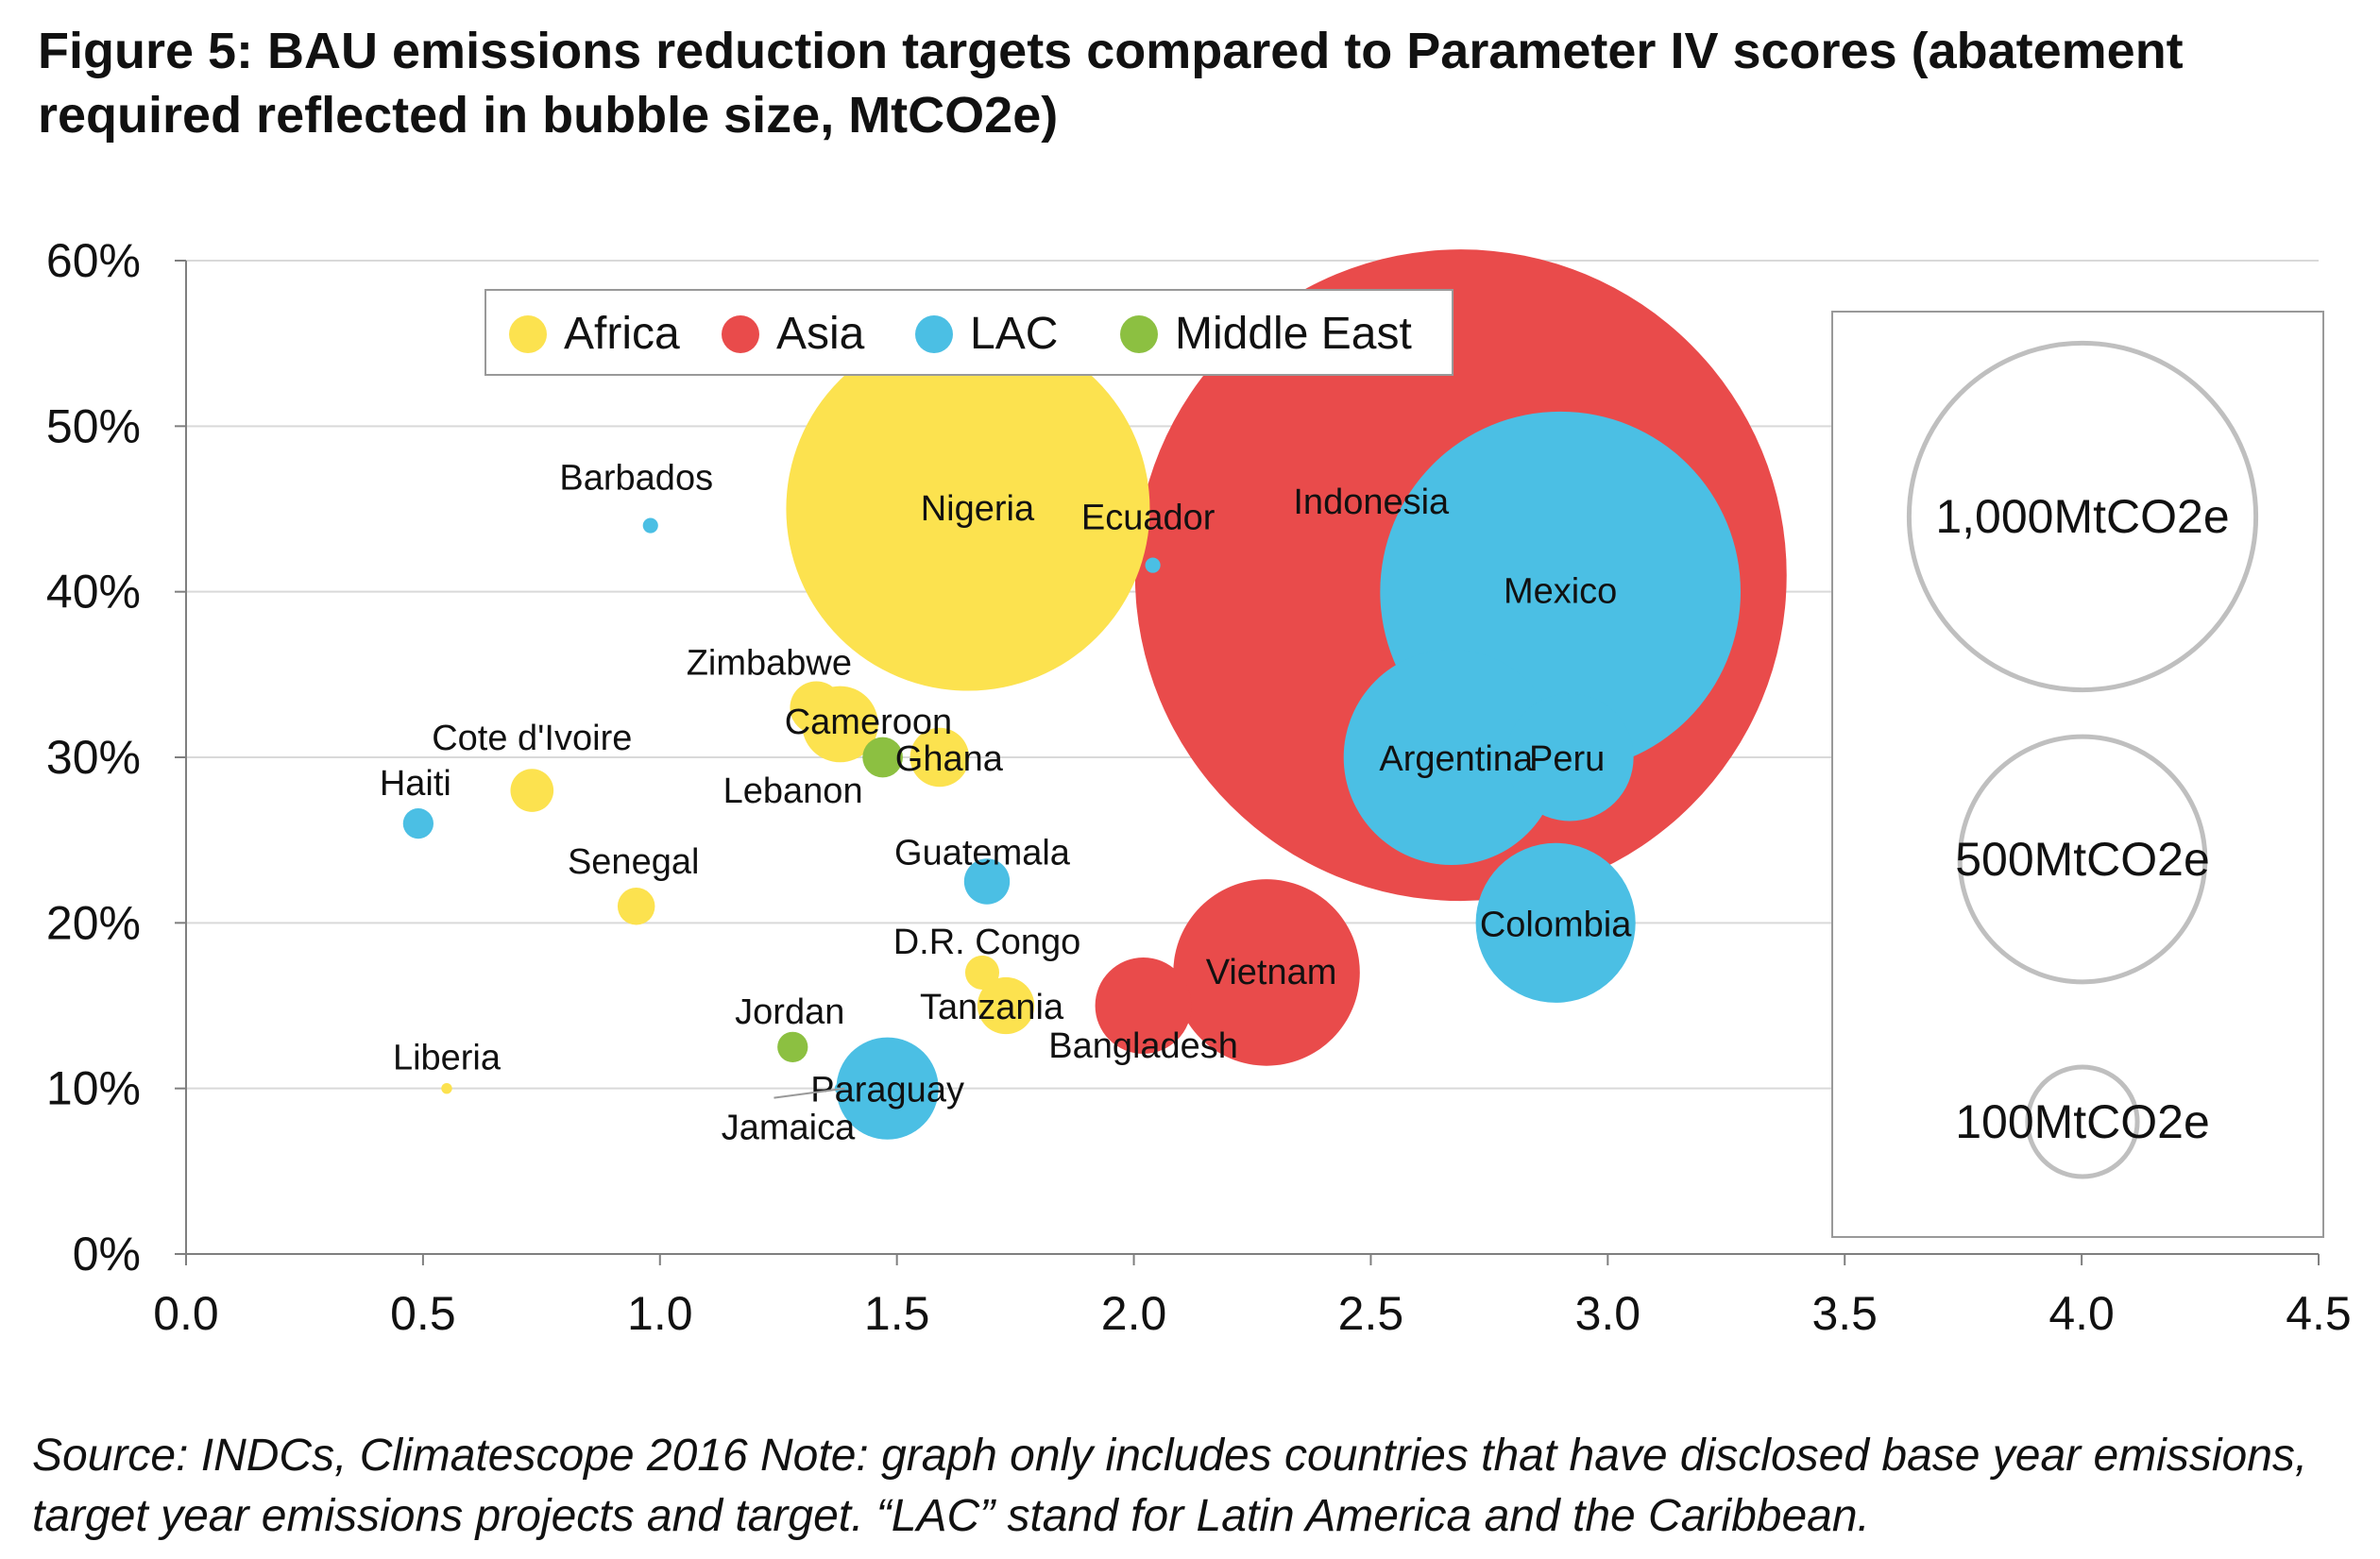 This screenshot has height=1559, width=2380. I want to click on point-label: Lebanon, so click(793, 791).